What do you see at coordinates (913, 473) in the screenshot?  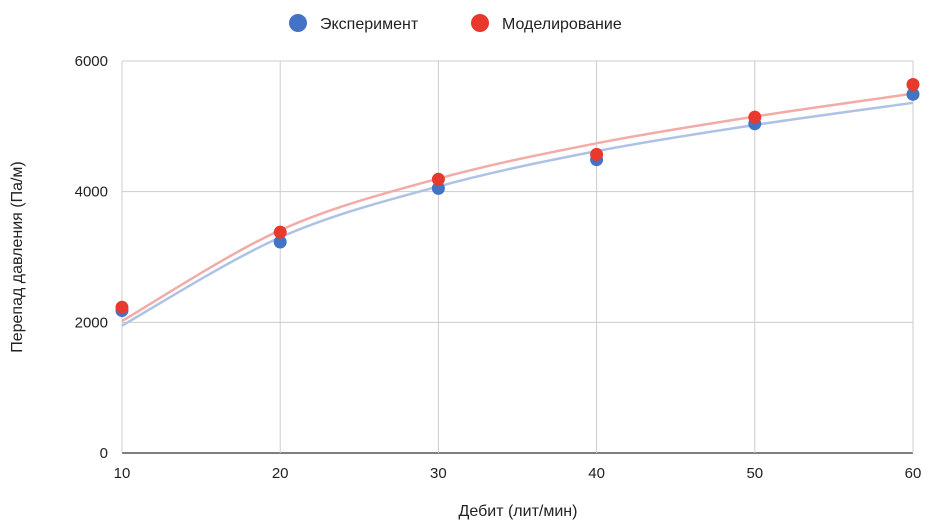 I see `x-tick-label: 60` at bounding box center [913, 473].